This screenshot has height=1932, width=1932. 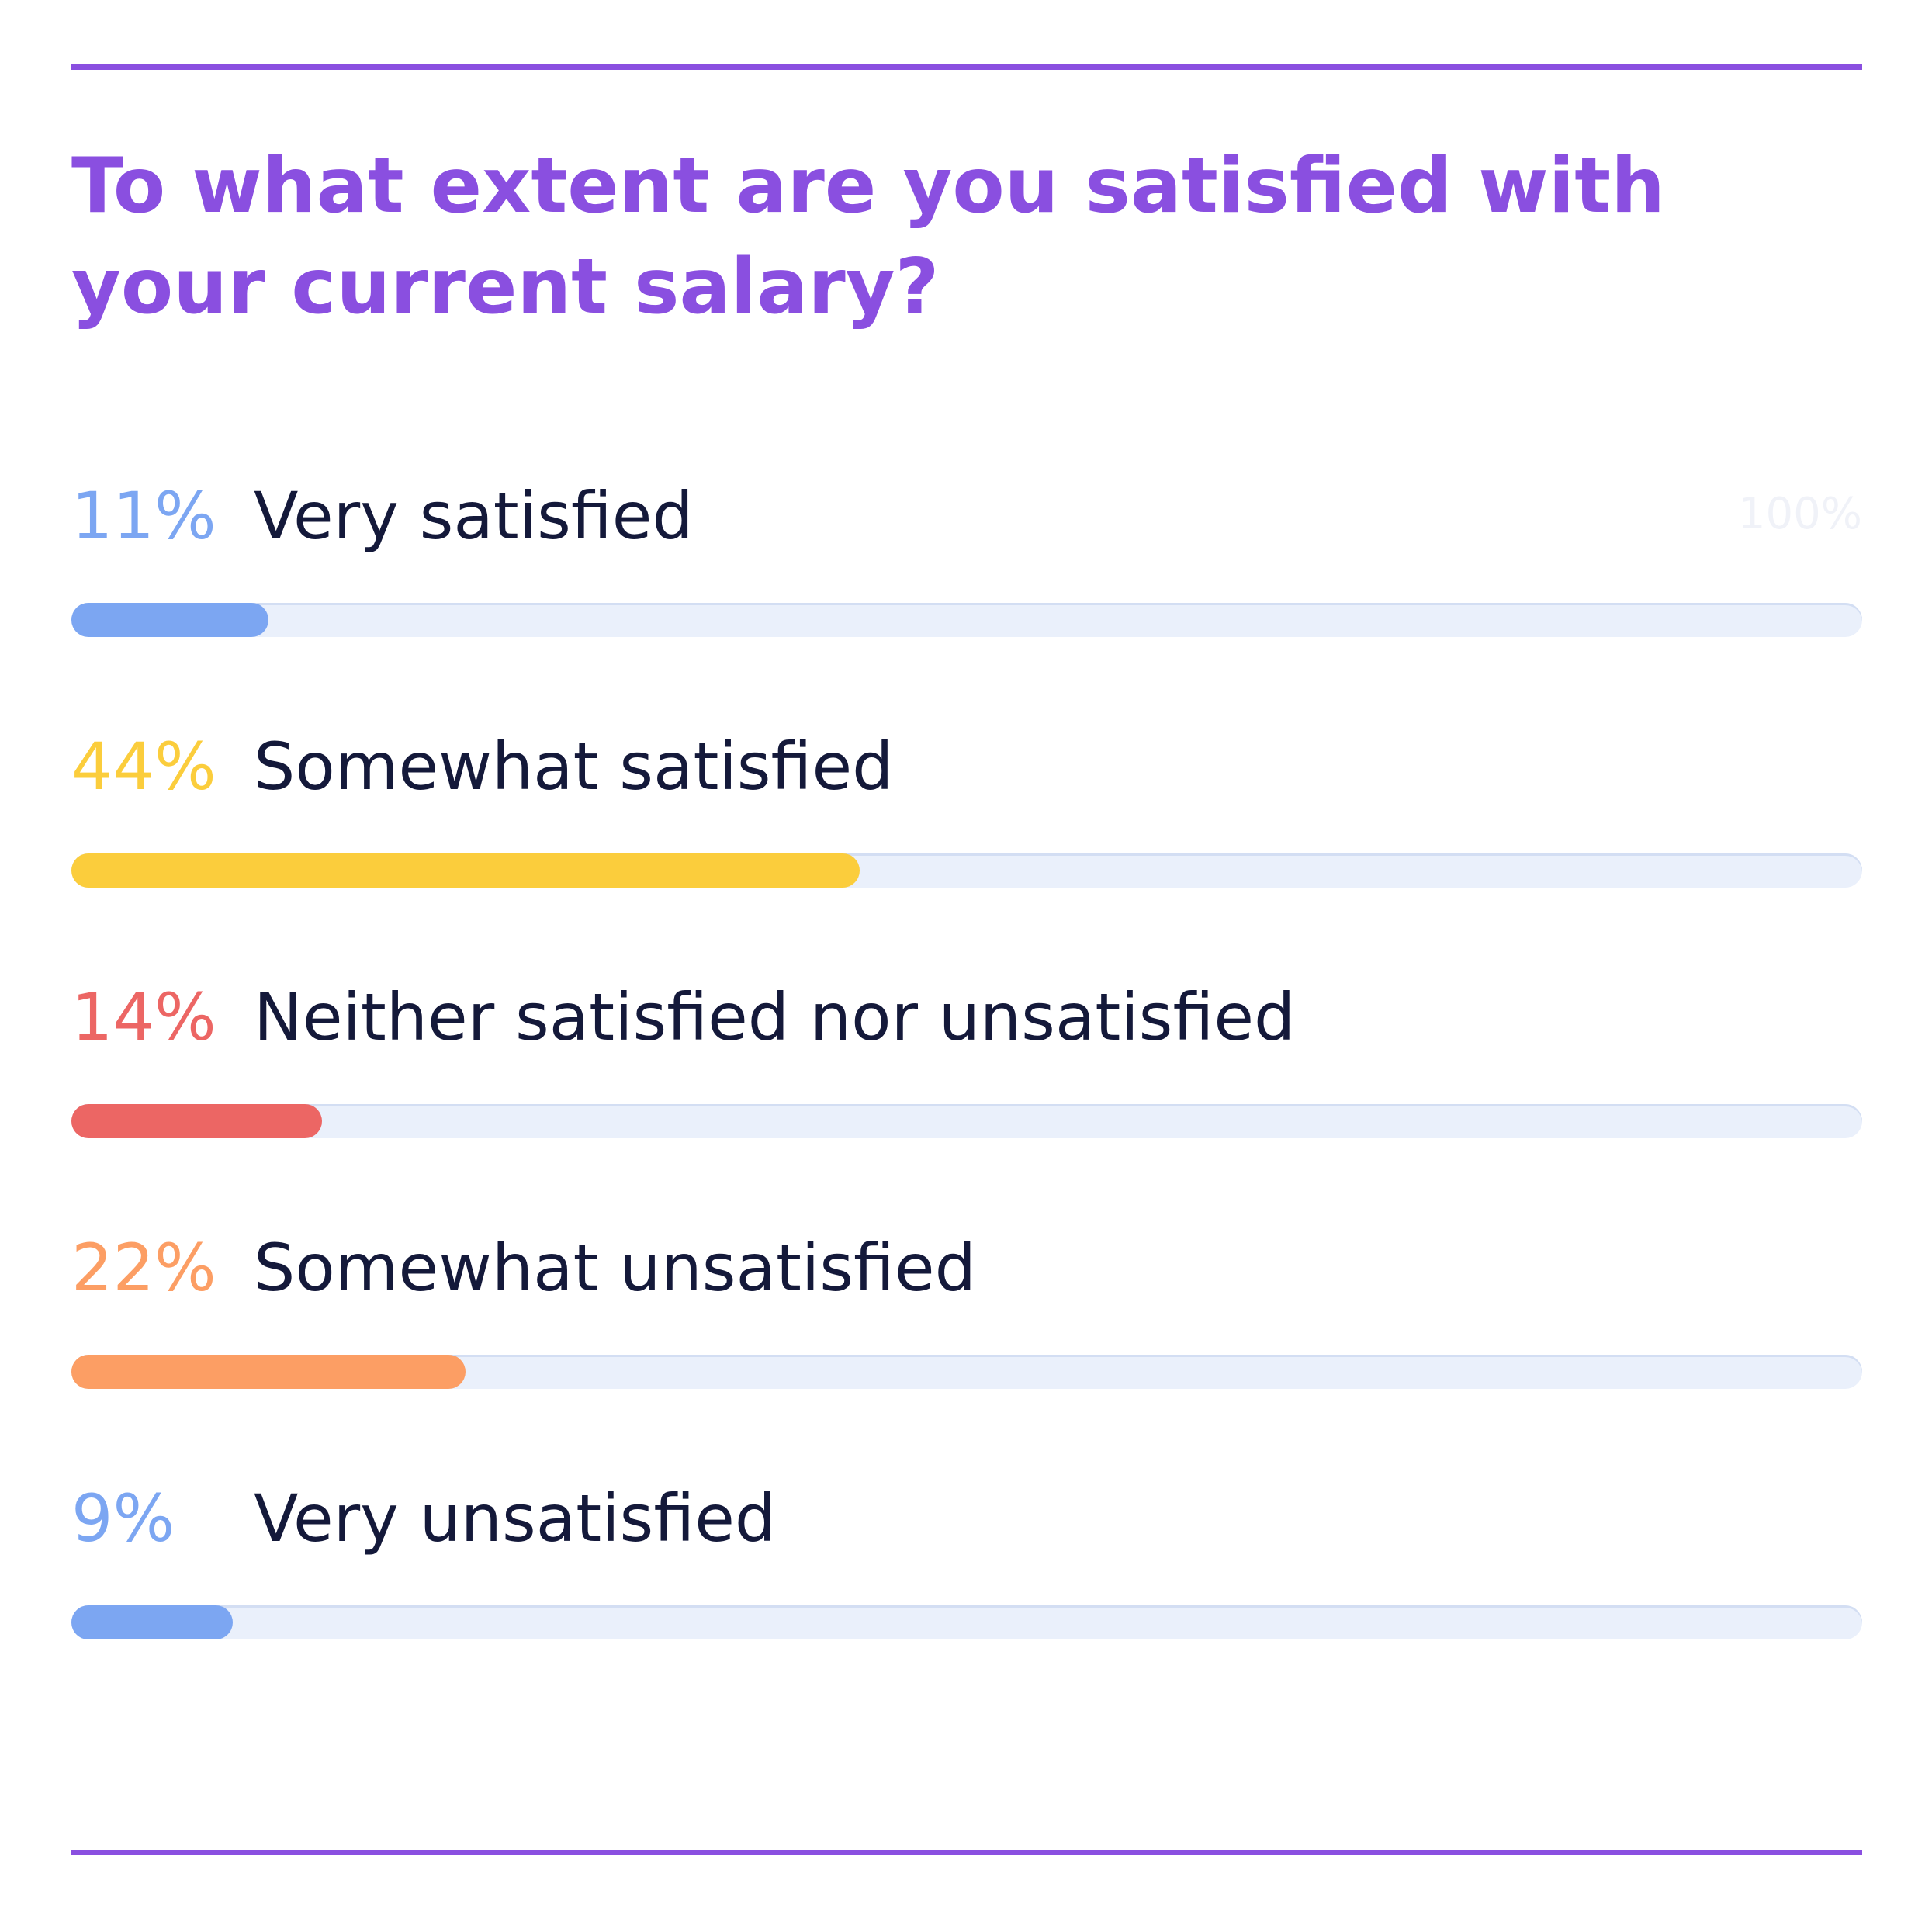 What do you see at coordinates (775, 1017) in the screenshot?
I see `bar-category-label: Neither satisfied nor unsatisfied` at bounding box center [775, 1017].